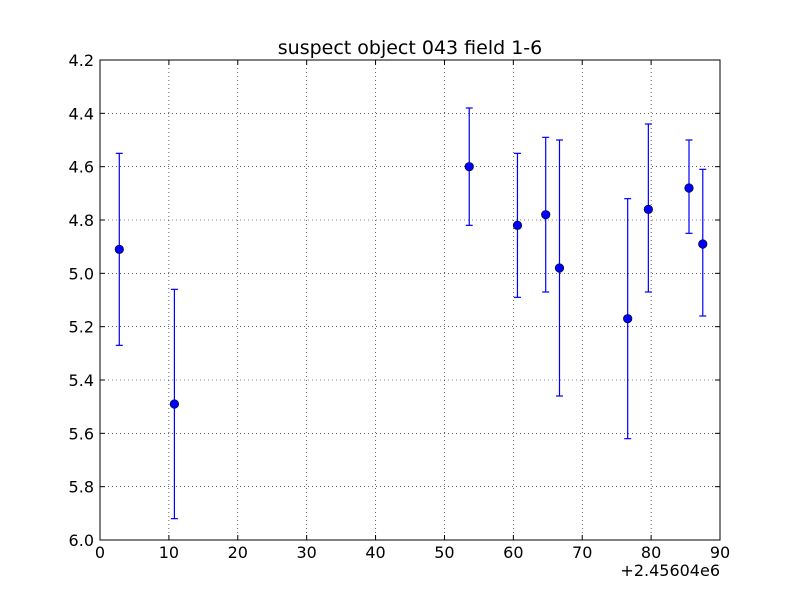 This screenshot has width=800, height=600. Describe the element at coordinates (582, 552) in the screenshot. I see `x-tick-label: 70` at that location.